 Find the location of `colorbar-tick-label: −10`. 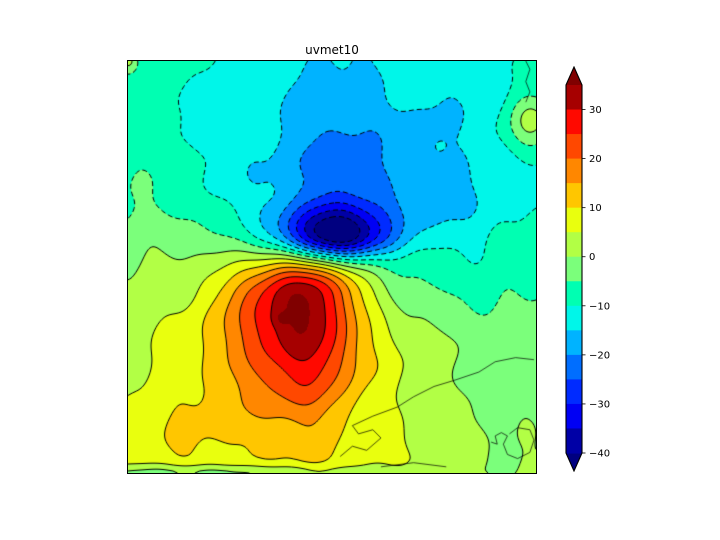

colorbar-tick-label: −10 is located at coordinates (599, 306).